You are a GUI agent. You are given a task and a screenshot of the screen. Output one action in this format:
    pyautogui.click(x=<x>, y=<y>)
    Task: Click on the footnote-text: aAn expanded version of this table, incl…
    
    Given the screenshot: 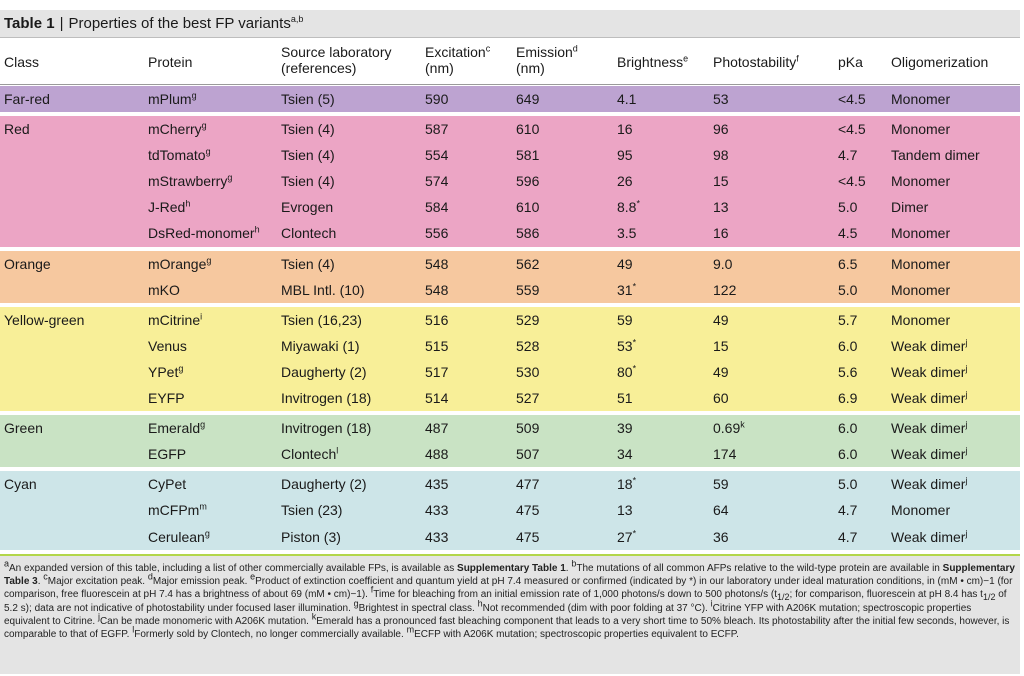 What is the action you would take?
    pyautogui.click(x=509, y=599)
    